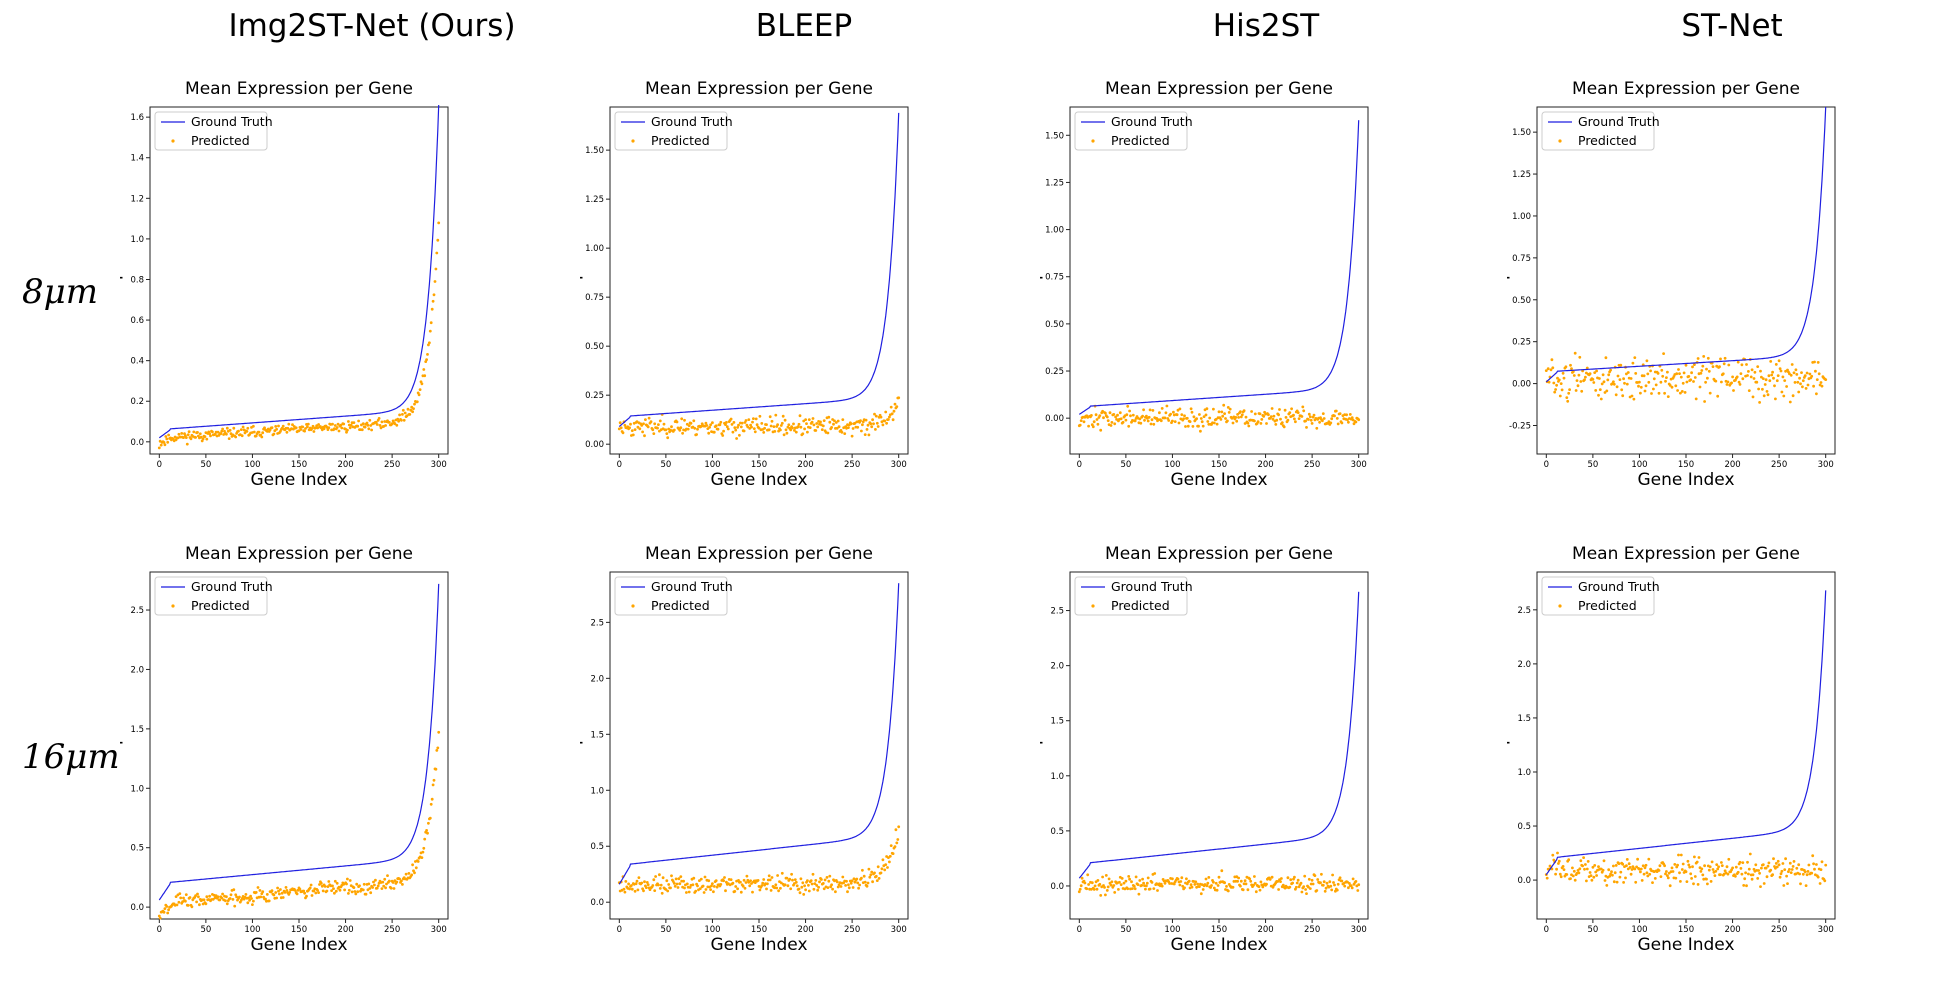  What do you see at coordinates (1826, 465) in the screenshot?
I see `x-tick-label: 300` at bounding box center [1826, 465].